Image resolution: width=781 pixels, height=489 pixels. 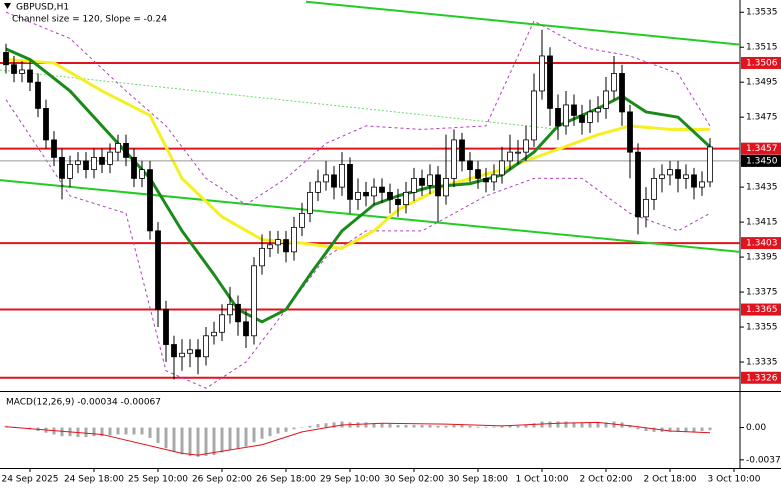 What do you see at coordinates (414, 480) in the screenshot?
I see `x-tick-label: 30 Sep 02:00` at bounding box center [414, 480].